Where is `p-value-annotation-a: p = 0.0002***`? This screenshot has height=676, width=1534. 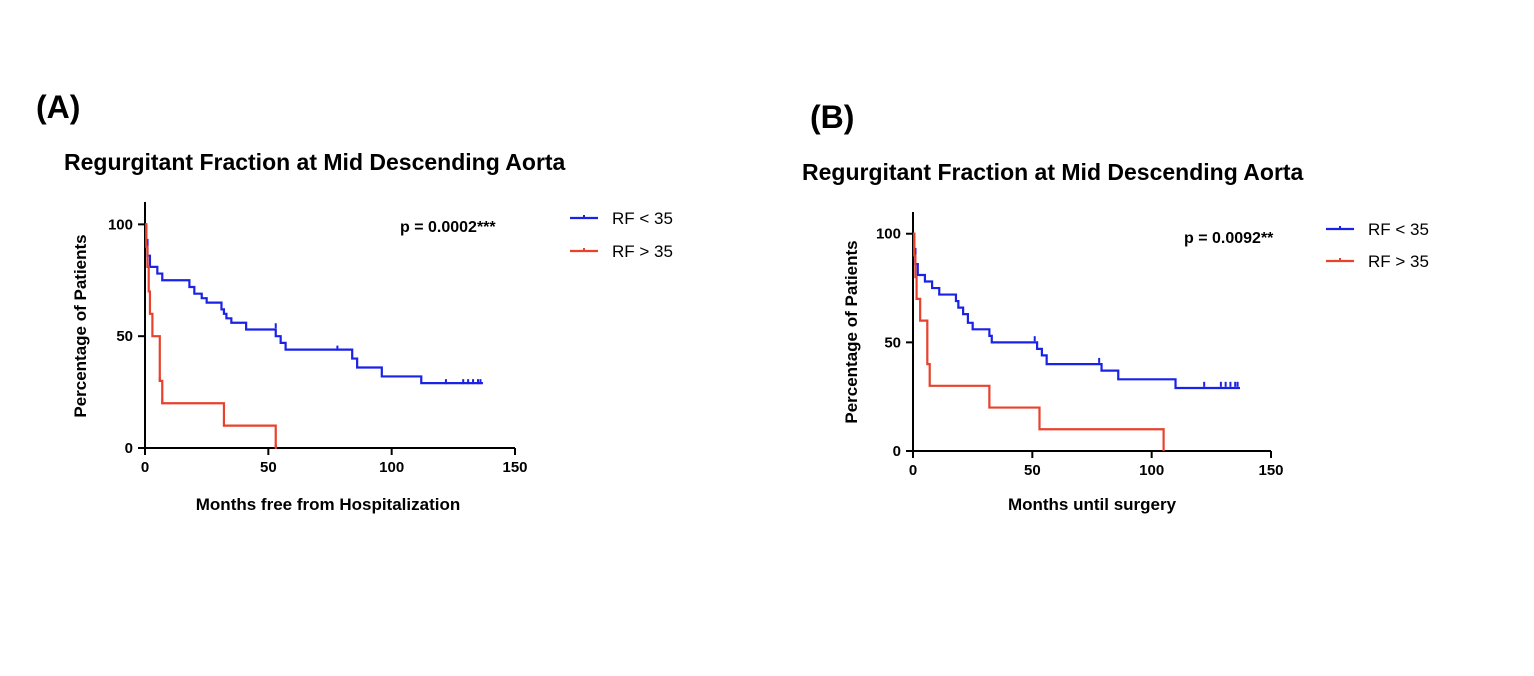
p-value-annotation-a: p = 0.0002*** is located at coordinates (448, 227).